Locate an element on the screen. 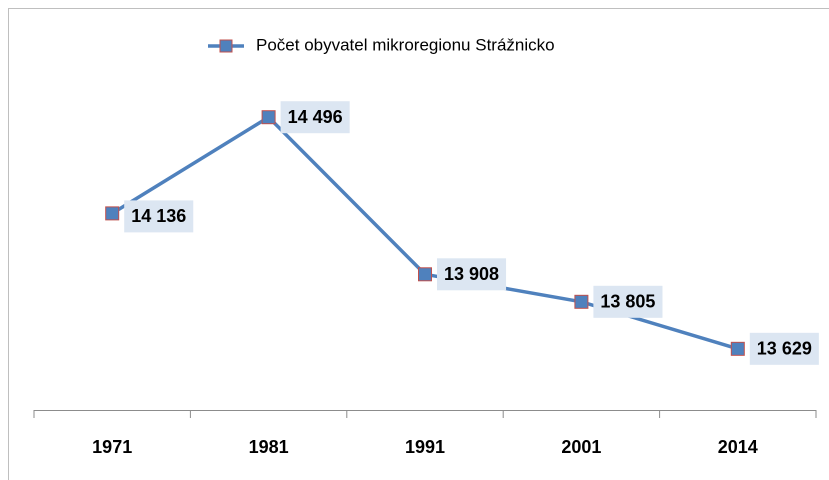 The image size is (829, 480). legend-marker is located at coordinates (226, 46).